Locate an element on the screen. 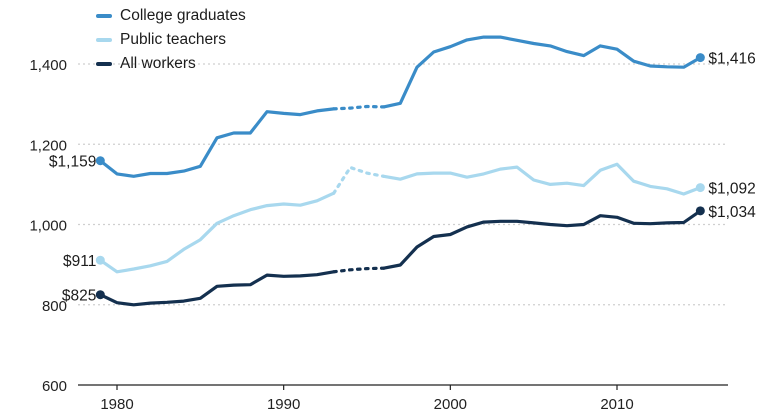  series-gap-line-public-teachers is located at coordinates (359, 180).